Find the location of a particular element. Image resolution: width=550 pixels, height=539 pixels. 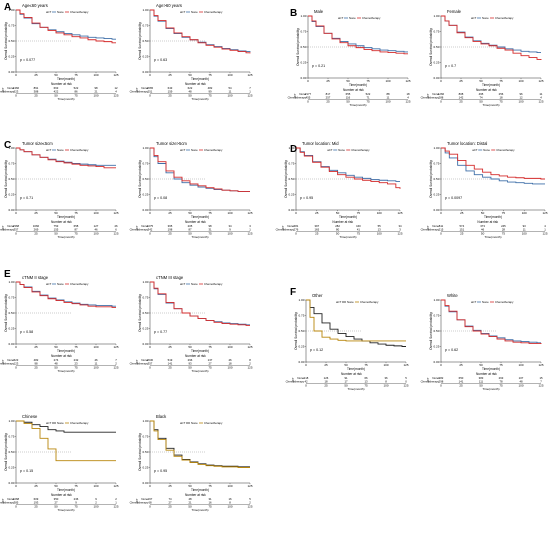

risk-value: 519 is located at coordinates (170, 360).